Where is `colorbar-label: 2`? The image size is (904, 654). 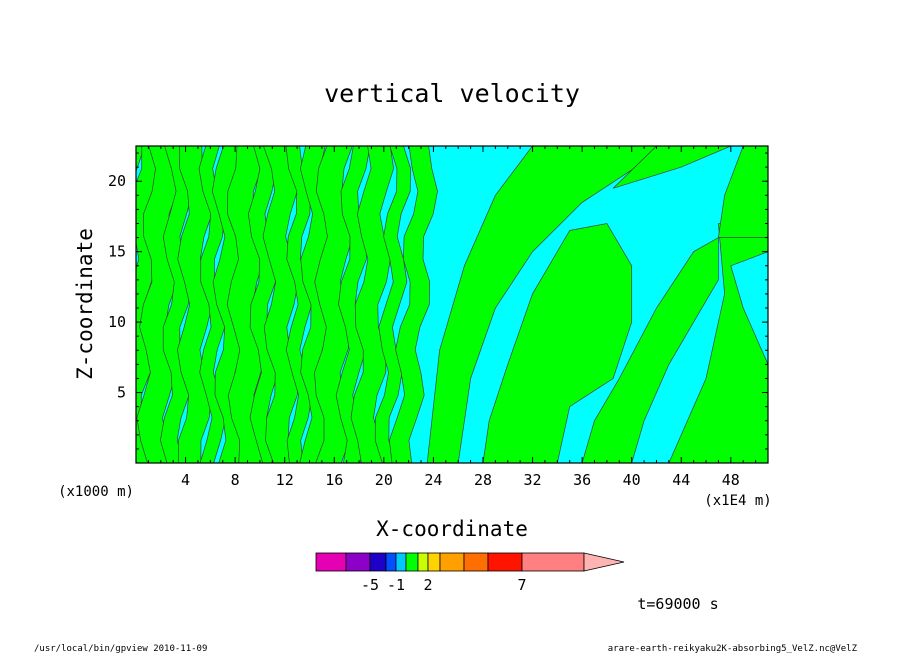 colorbar-label: 2 is located at coordinates (427, 585).